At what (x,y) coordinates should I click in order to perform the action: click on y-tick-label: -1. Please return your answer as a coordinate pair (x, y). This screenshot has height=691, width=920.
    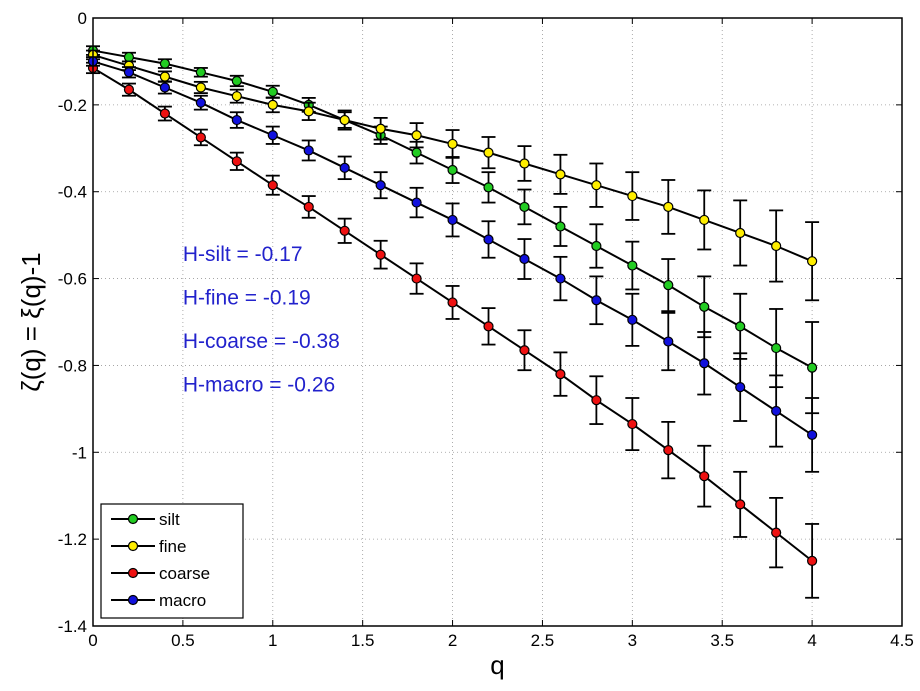
    Looking at the image, I should click on (79, 452).